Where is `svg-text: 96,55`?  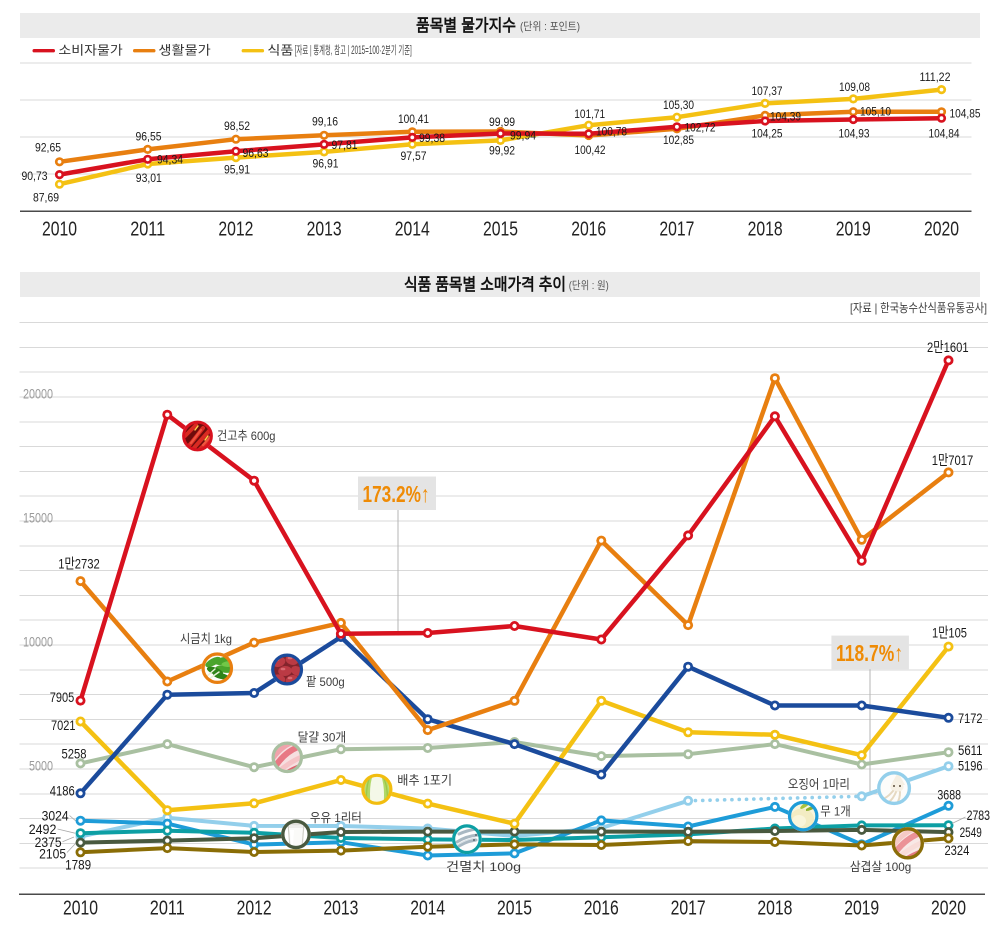
svg-text: 96,55 is located at coordinates (149, 137).